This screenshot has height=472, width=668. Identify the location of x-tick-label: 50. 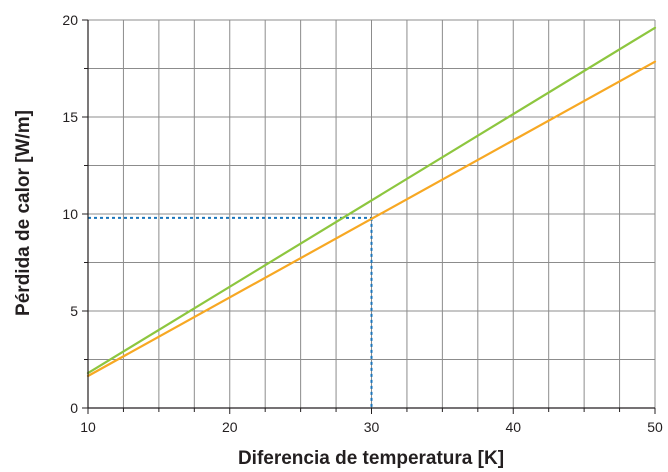
(655, 427).